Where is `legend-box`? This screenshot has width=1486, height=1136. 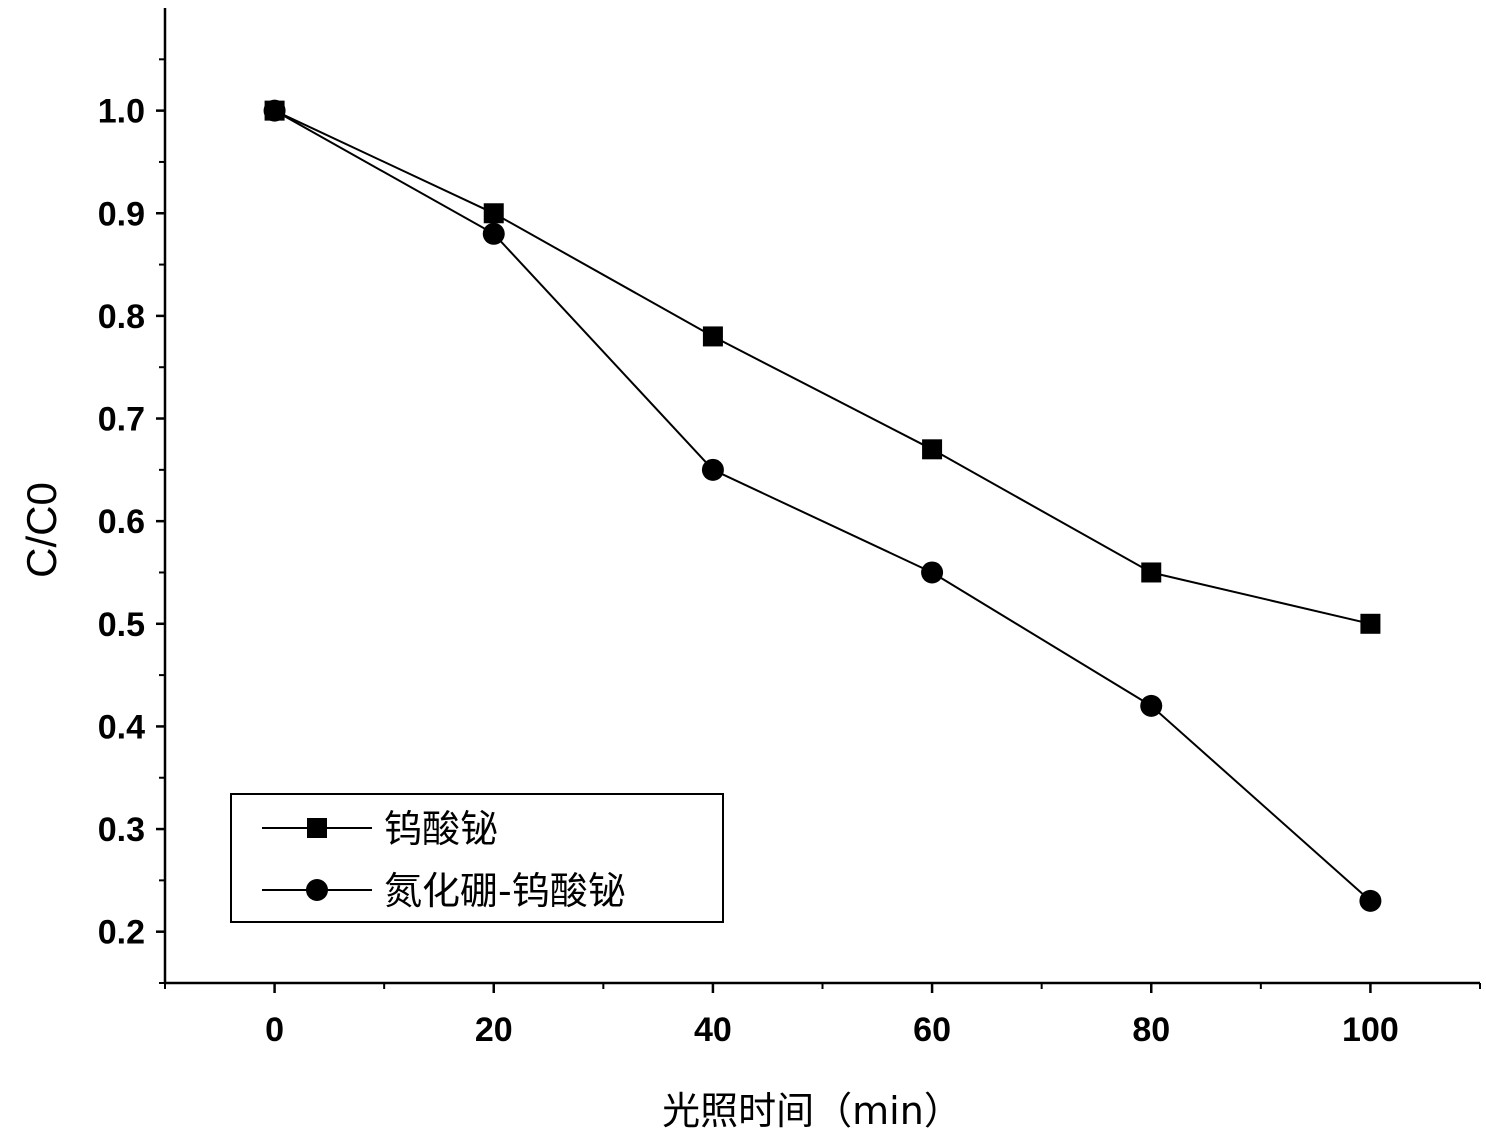
legend-box is located at coordinates (477, 858).